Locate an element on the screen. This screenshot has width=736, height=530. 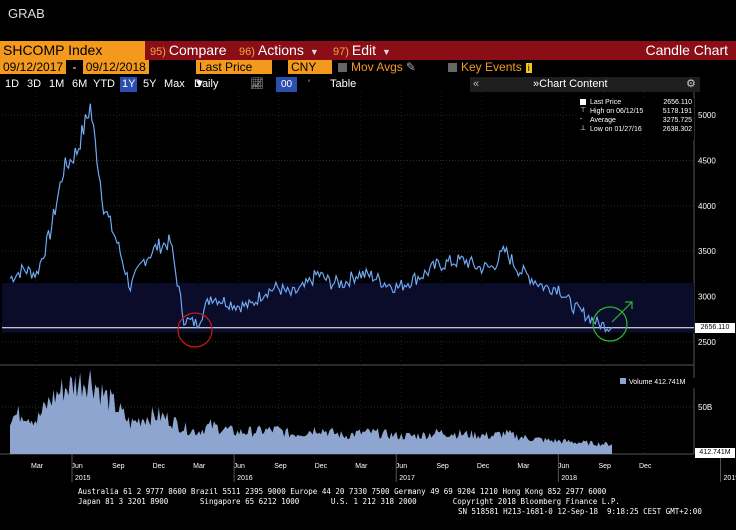
period-5y: 5Y is located at coordinates (150, 84).